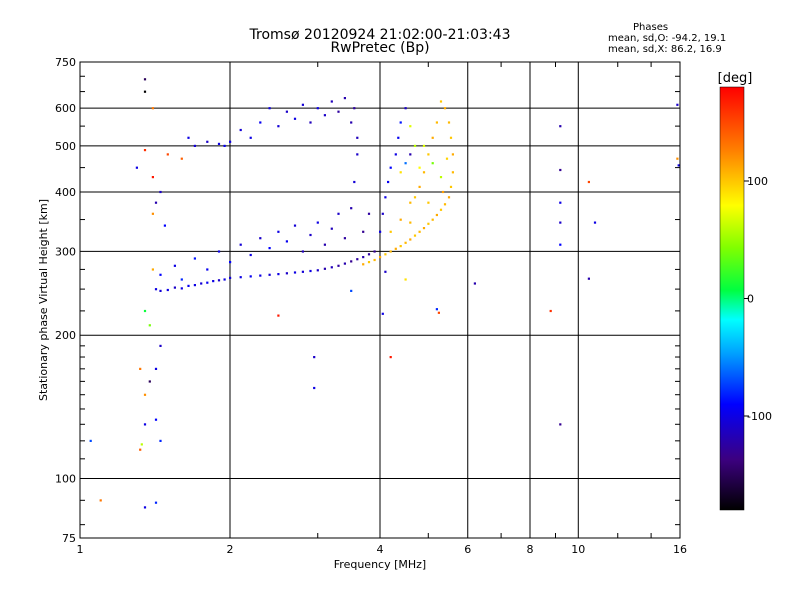 This screenshot has height=600, width=800. What do you see at coordinates (230, 549) in the screenshot?
I see `x-tick-label: 2` at bounding box center [230, 549].